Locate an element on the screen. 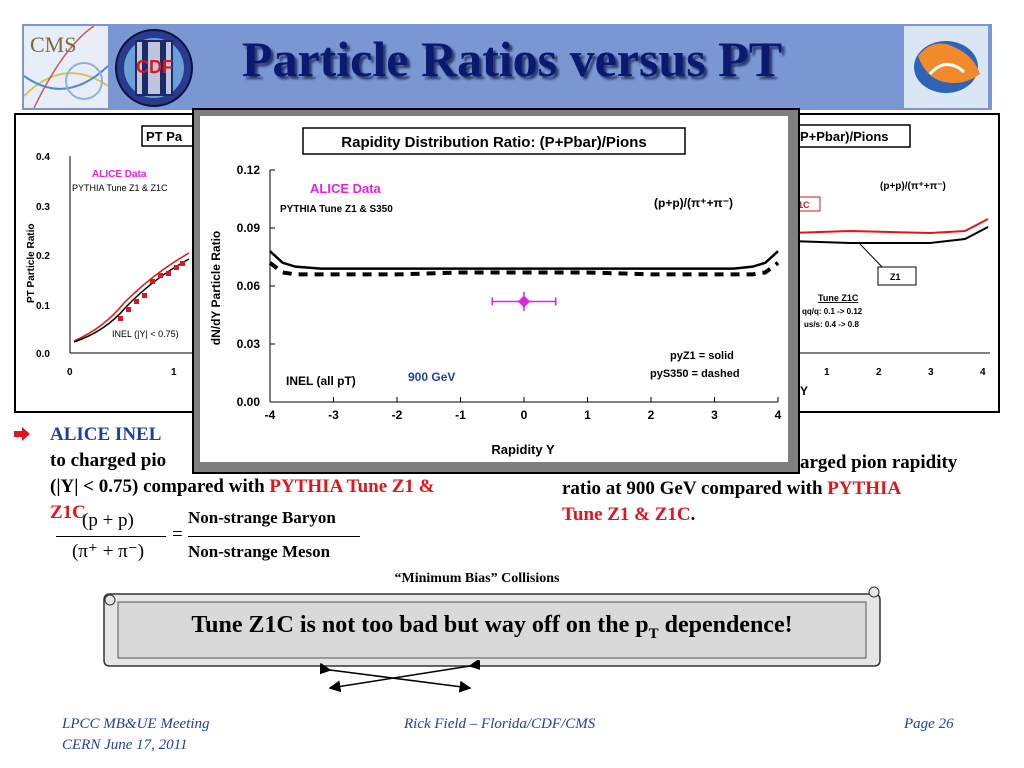  cms-logo: CMS is located at coordinates (66, 67).